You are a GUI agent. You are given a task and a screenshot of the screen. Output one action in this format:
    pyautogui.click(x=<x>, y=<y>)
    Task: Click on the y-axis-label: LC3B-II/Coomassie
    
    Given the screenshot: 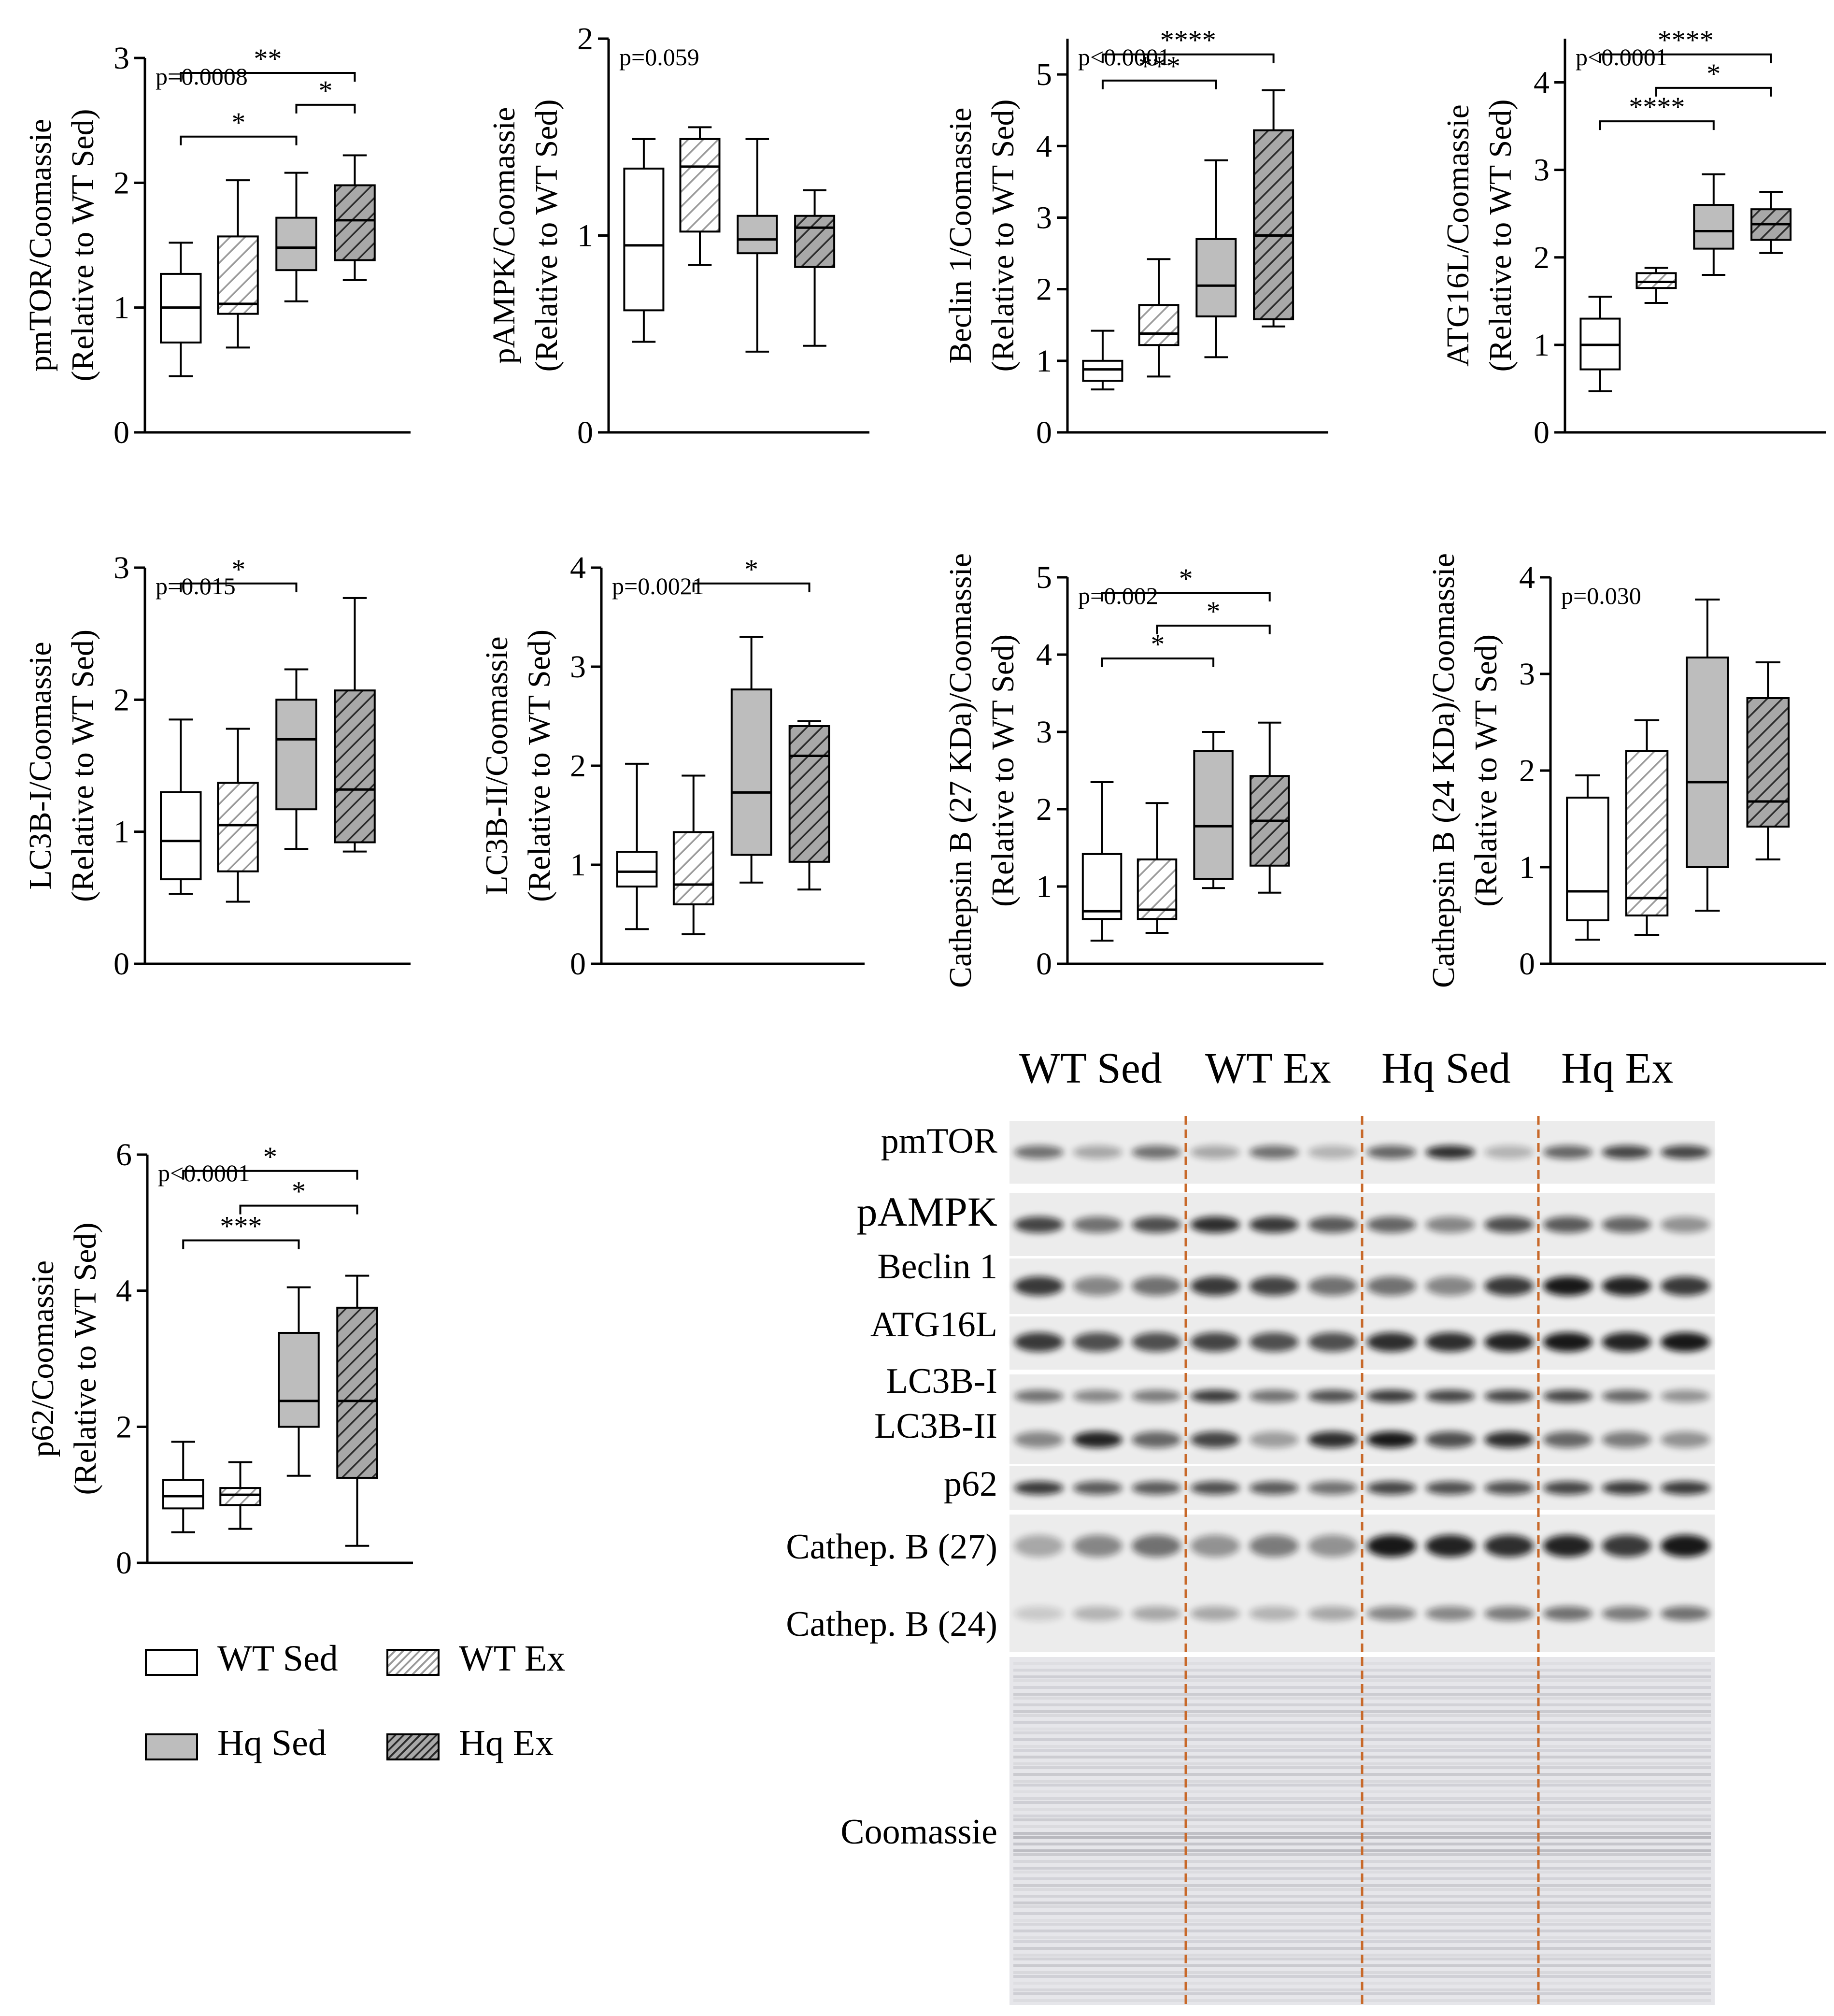 What is the action you would take?
    pyautogui.click(x=497, y=765)
    